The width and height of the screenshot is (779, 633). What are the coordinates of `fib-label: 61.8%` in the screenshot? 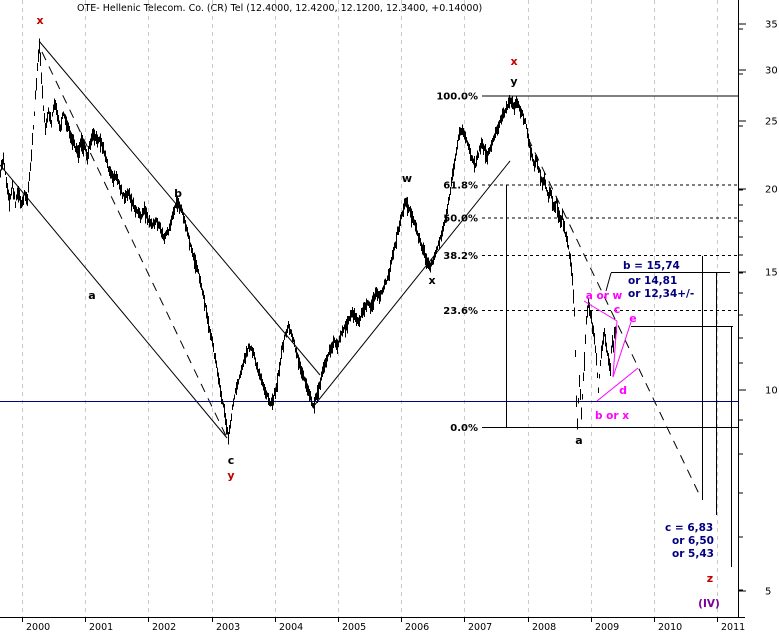 It's located at (460, 186).